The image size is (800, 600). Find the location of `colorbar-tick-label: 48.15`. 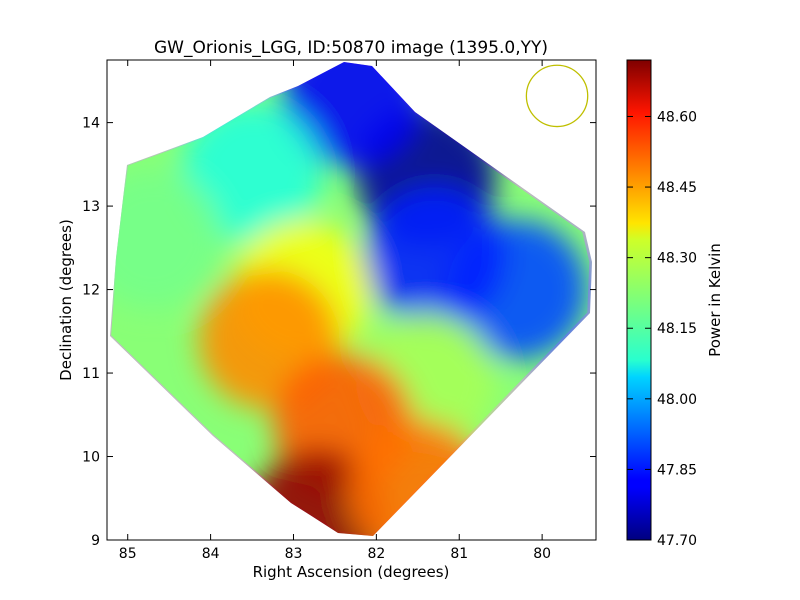

colorbar-tick-label: 48.15 is located at coordinates (677, 329).